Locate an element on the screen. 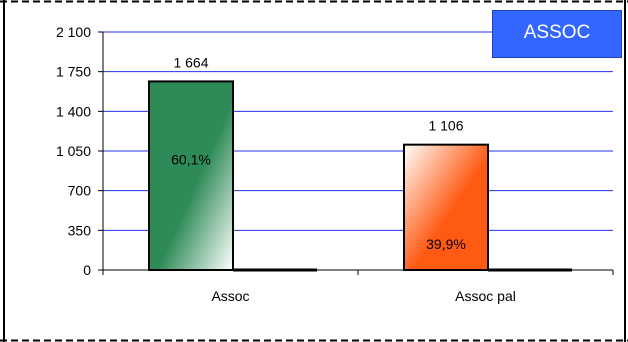  x-tick-label: Assoc is located at coordinates (230, 296).